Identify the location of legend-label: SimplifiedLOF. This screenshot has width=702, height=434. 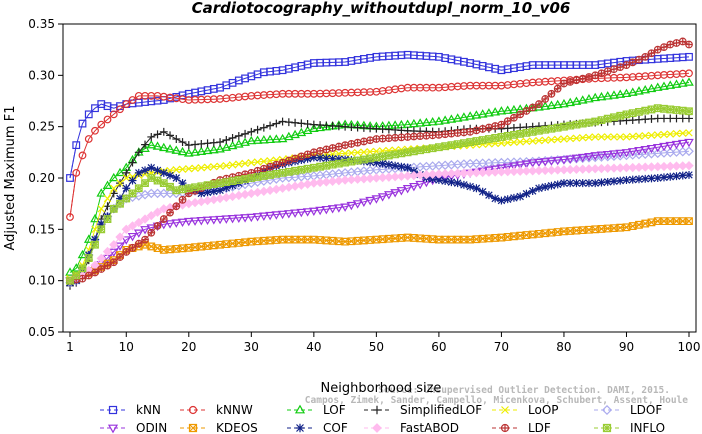
(441, 410).